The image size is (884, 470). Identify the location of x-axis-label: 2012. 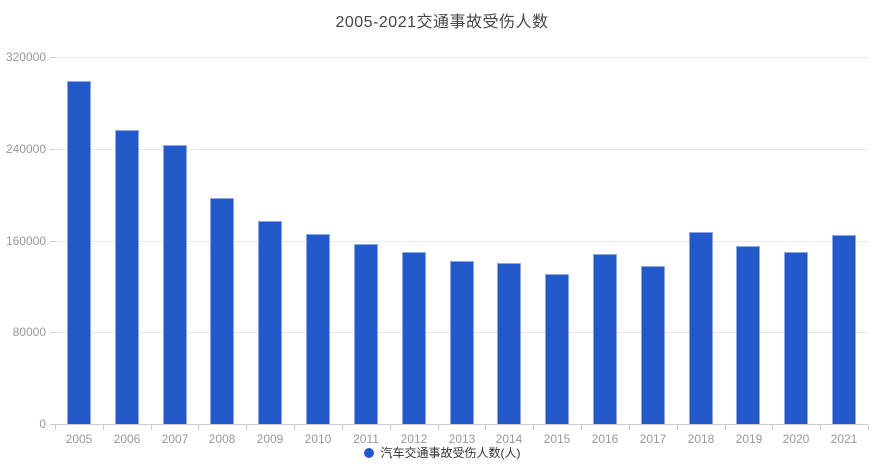
(414, 439).